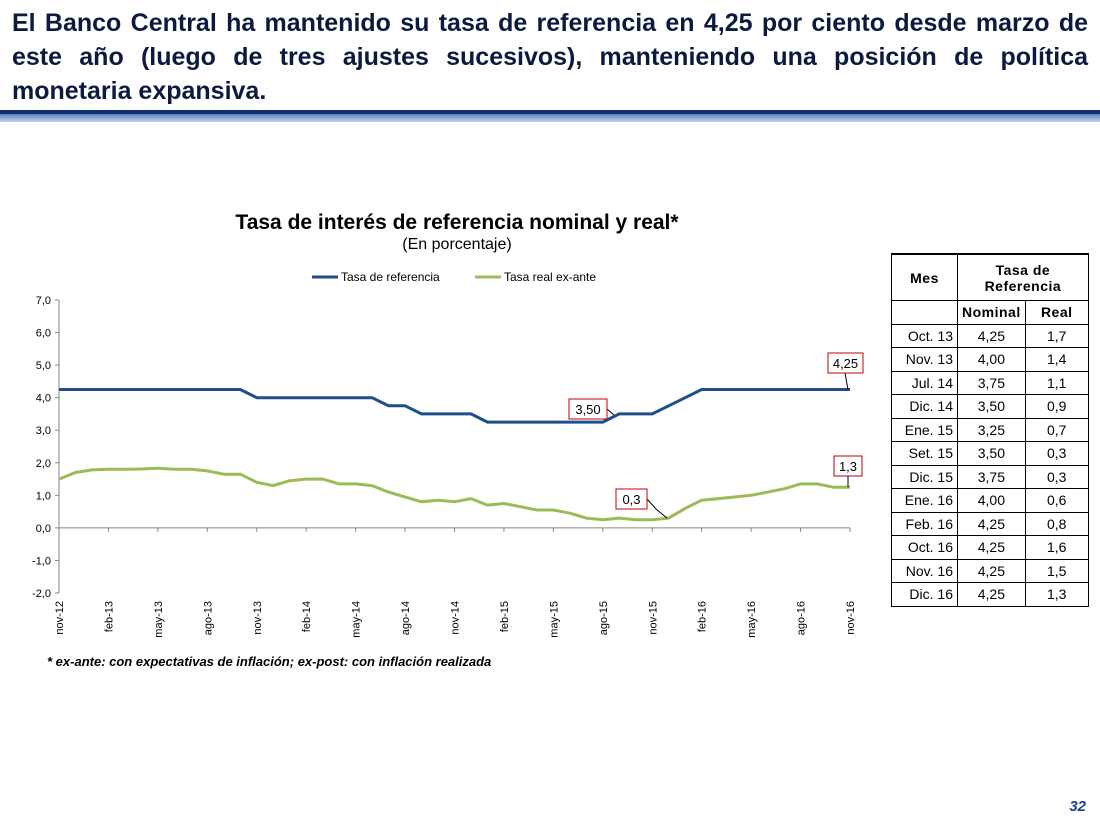  I want to click on callout-label: 1,3, so click(848, 466).